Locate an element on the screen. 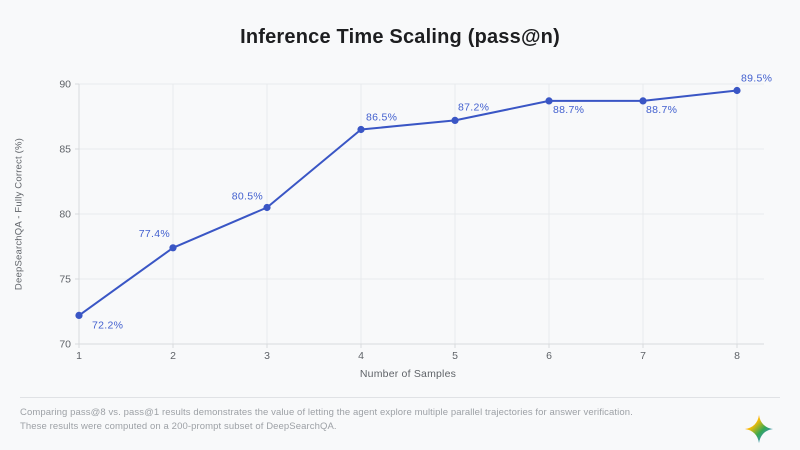 This screenshot has width=800, height=450. x-tick-label: 4 is located at coordinates (361, 356).